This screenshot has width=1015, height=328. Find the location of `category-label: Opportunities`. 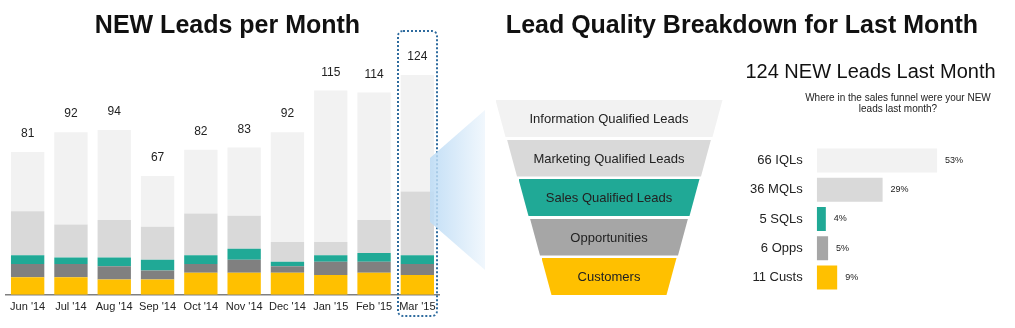

category-label: Opportunities is located at coordinates (609, 237).